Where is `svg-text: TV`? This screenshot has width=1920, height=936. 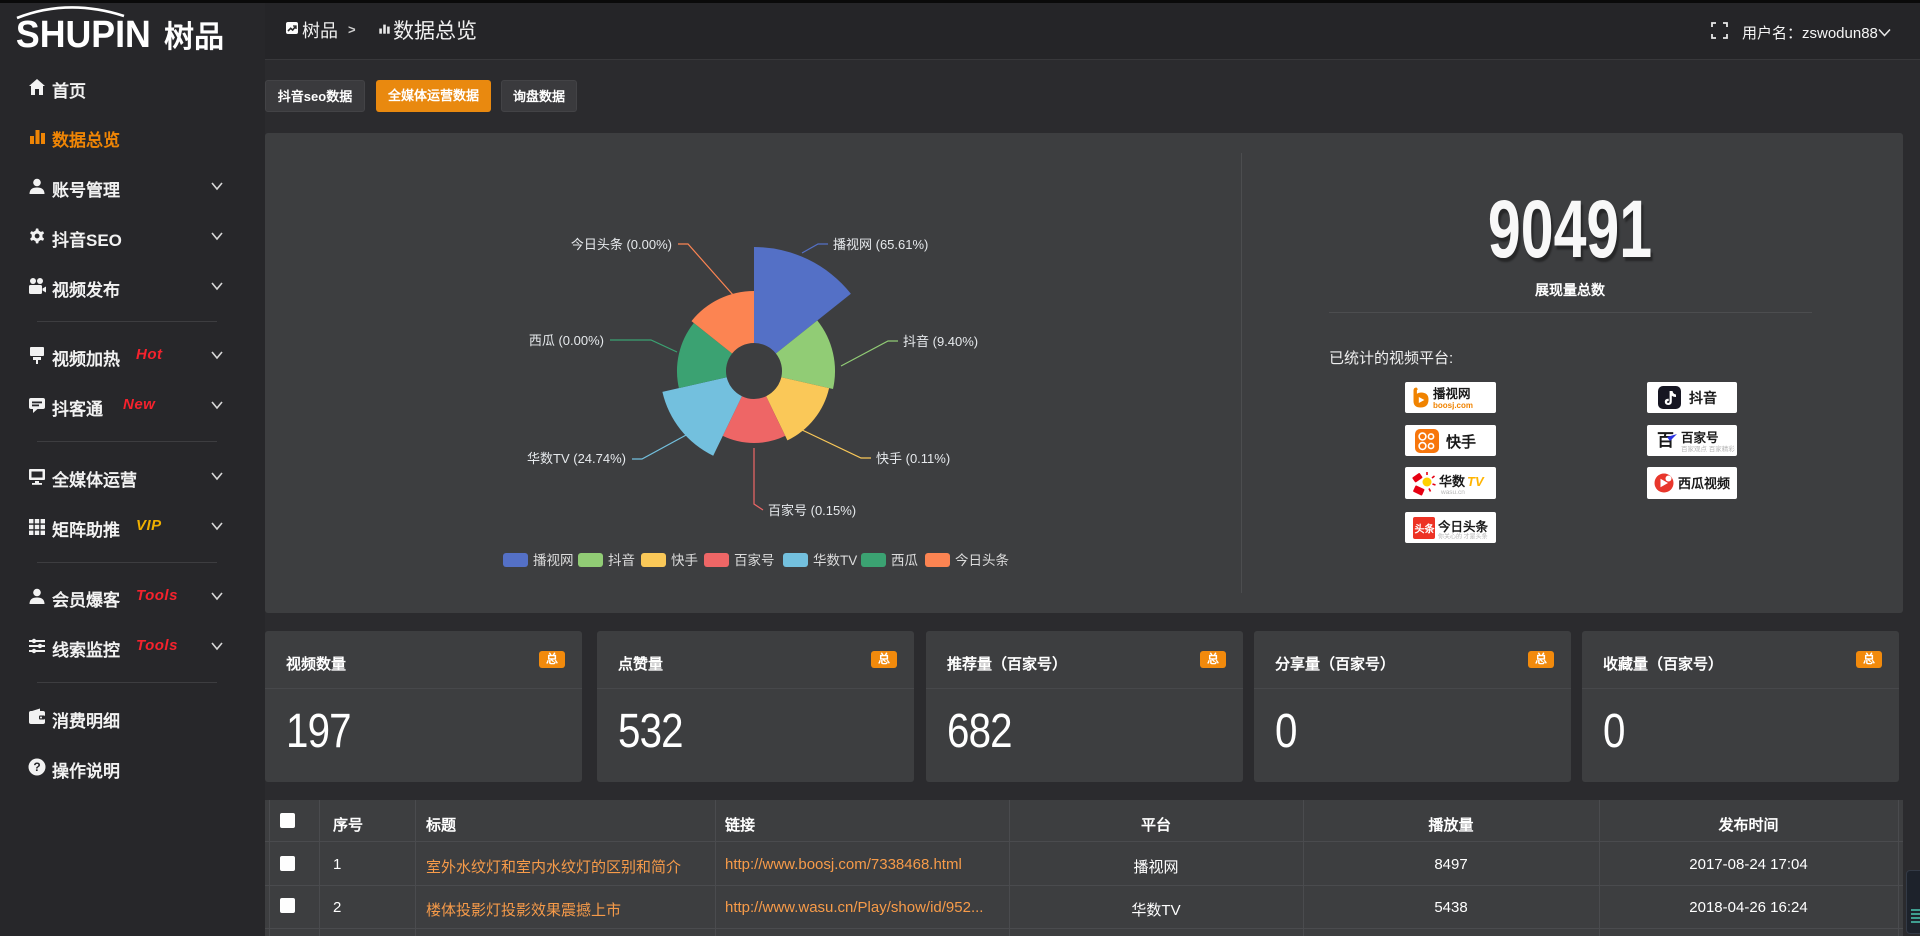
svg-text: TV is located at coordinates (1476, 481).